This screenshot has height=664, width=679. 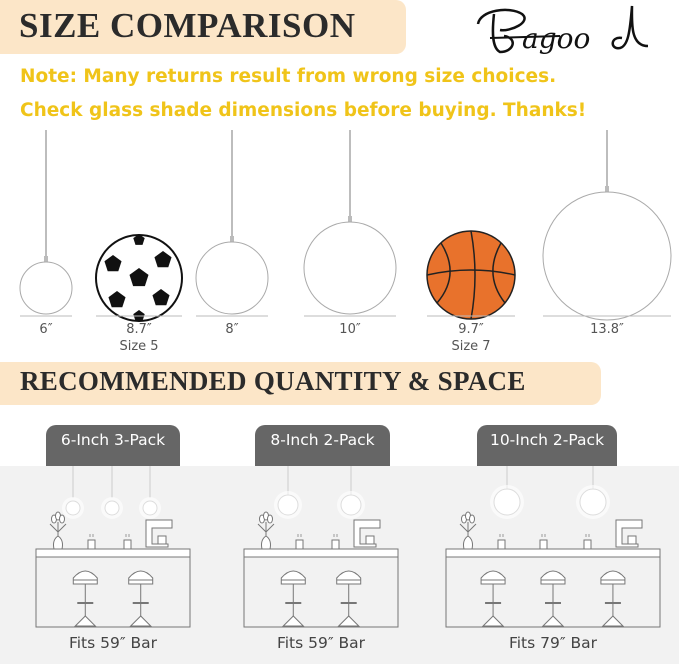 I want to click on size-label: 13.8″, so click(x=607, y=329).